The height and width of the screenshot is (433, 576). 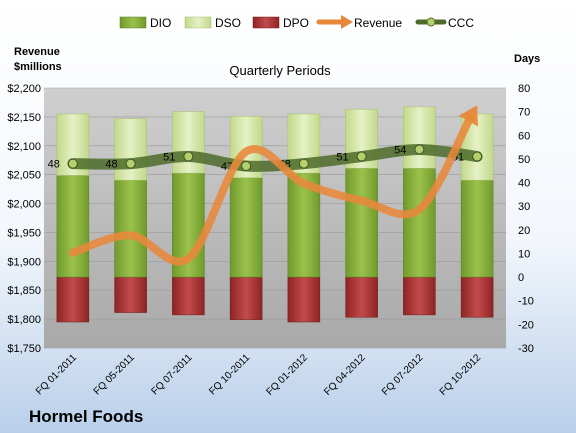 What do you see at coordinates (133, 22) in the screenshot?
I see `legend-swatch-dio` at bounding box center [133, 22].